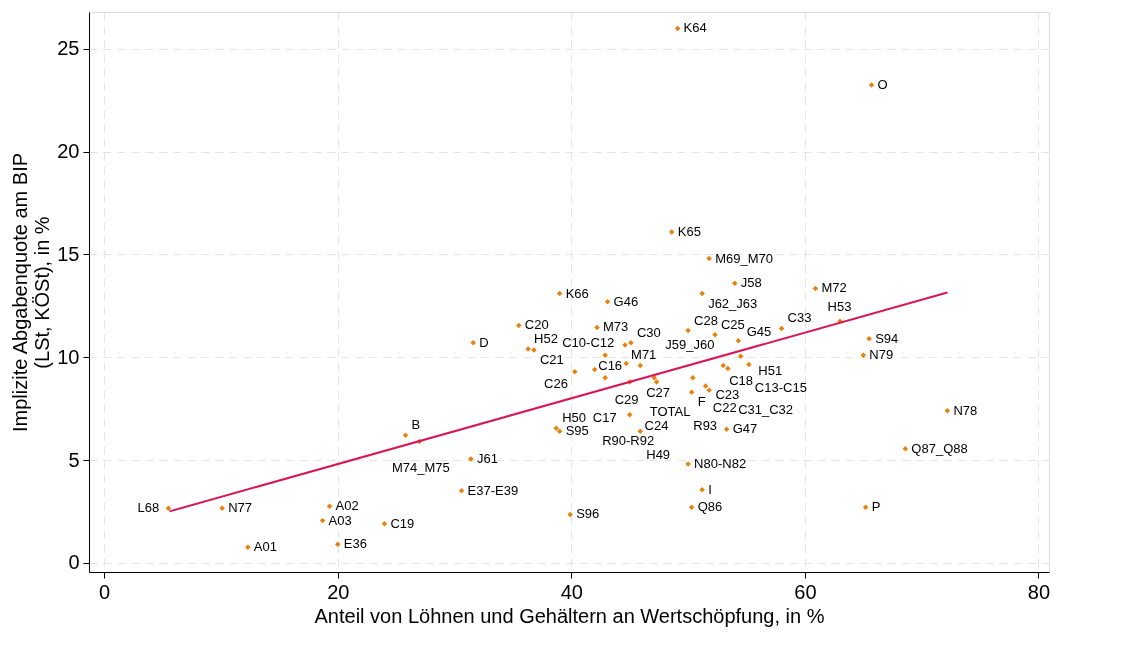 This screenshot has width=1122, height=656. What do you see at coordinates (1039, 591) in the screenshot?
I see `x-tick-label: 80` at bounding box center [1039, 591].